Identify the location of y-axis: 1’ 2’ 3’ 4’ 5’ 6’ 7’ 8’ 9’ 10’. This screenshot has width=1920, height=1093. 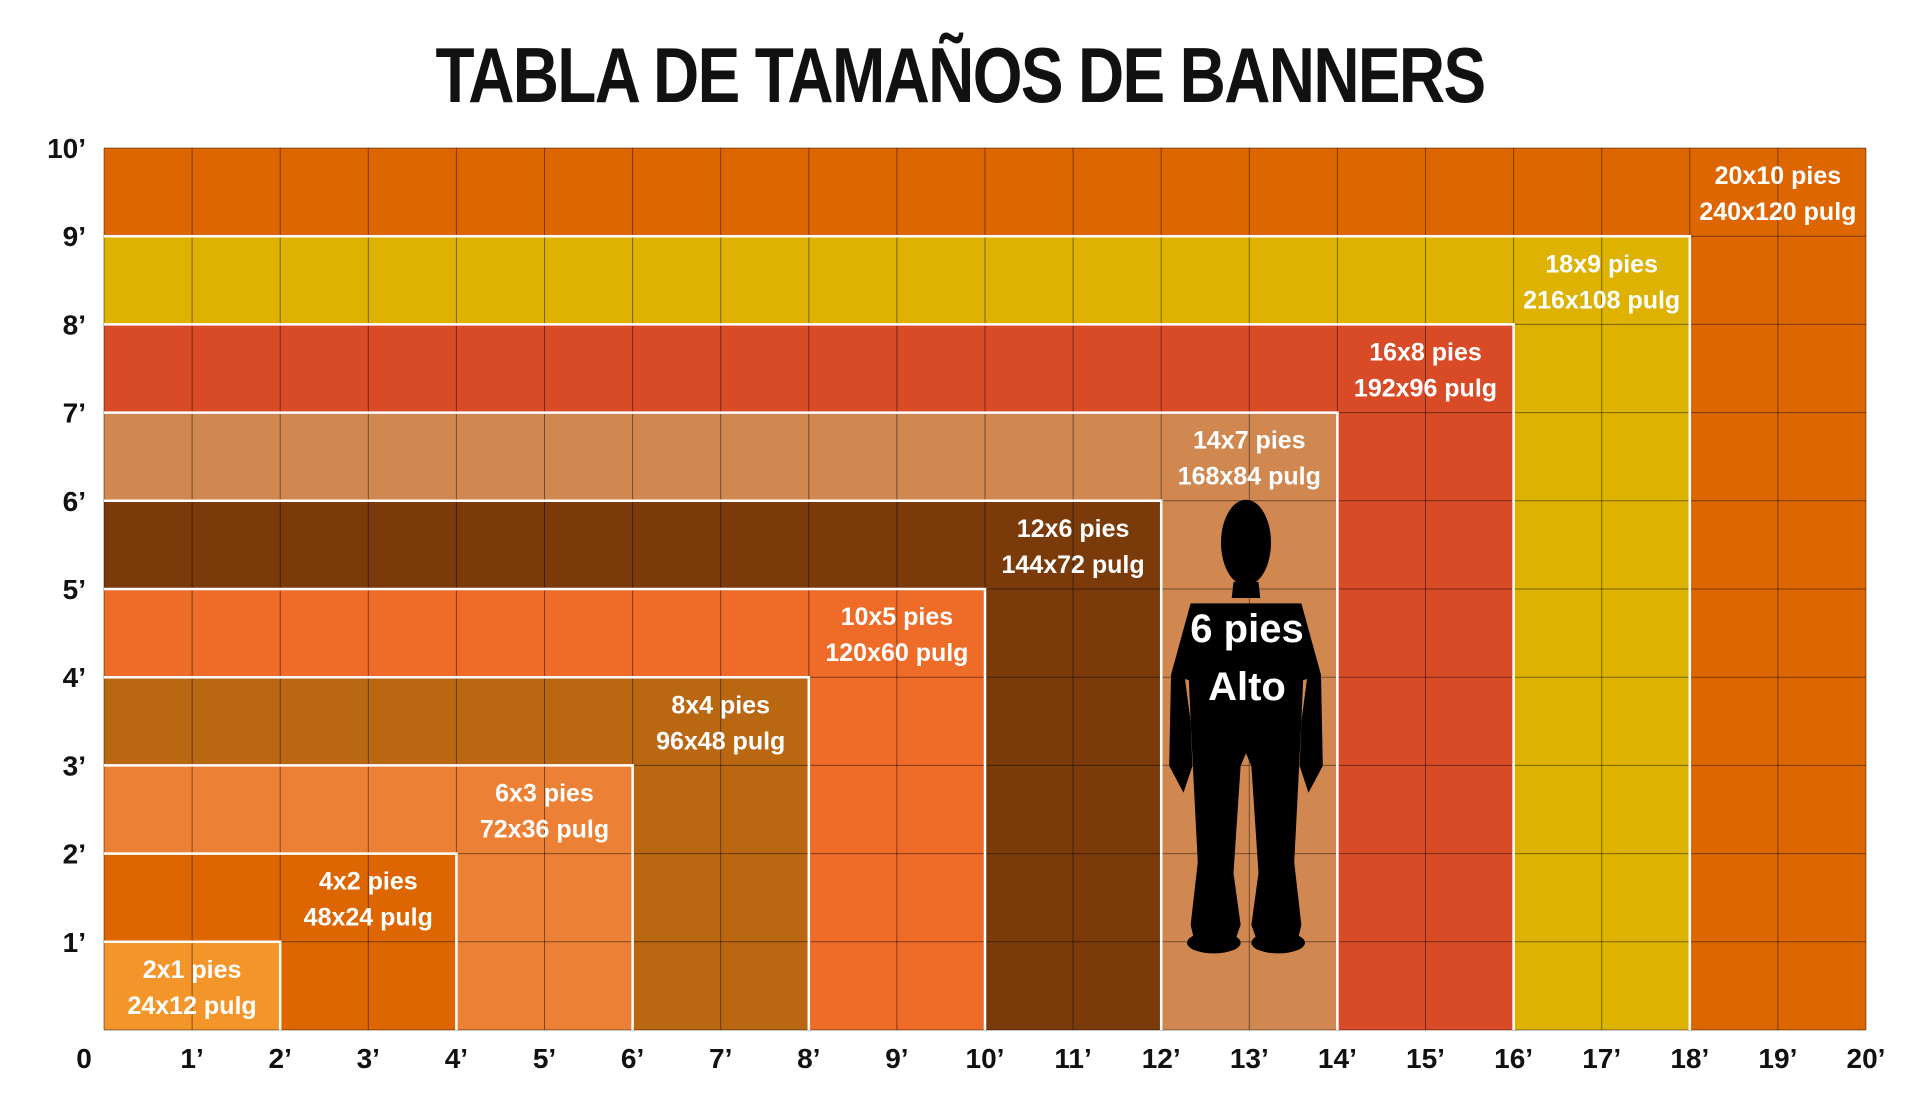
(66, 545).